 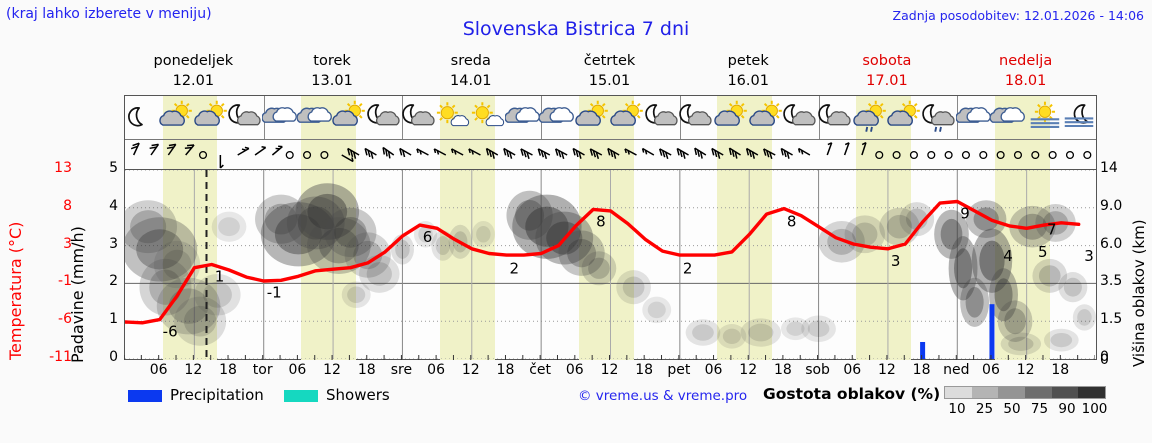 I want to click on x-axis-label-17: 12, so click(x=748, y=370).